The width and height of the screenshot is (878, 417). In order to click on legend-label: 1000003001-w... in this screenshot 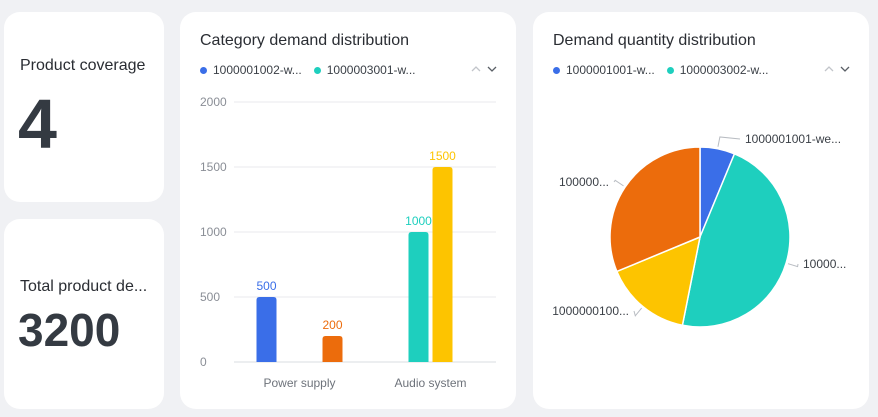, I will do `click(371, 70)`.